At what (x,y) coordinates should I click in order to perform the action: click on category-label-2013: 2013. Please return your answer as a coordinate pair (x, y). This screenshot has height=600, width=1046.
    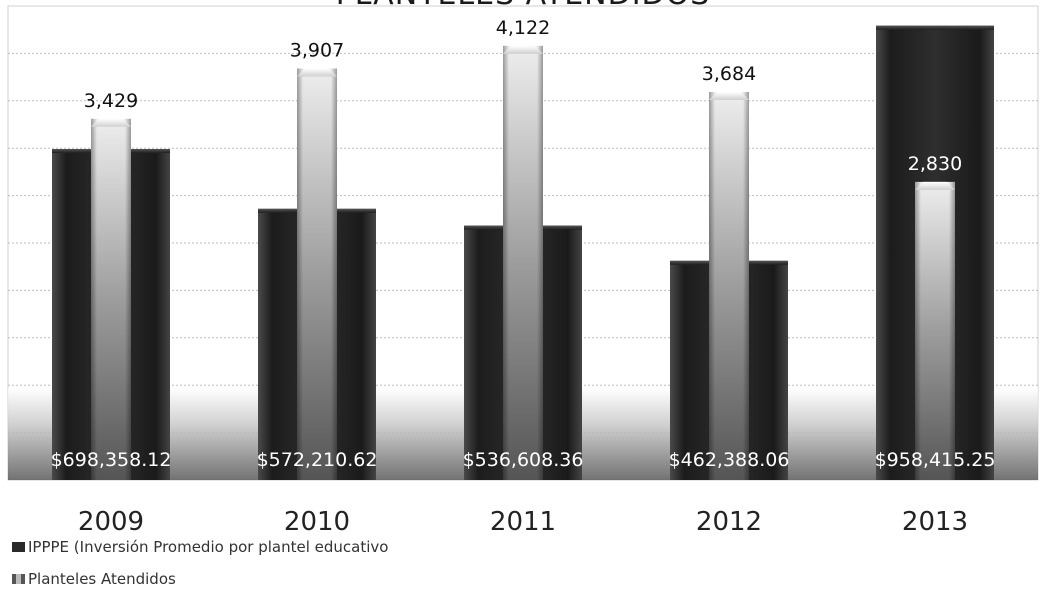
    Looking at the image, I should click on (935, 522).